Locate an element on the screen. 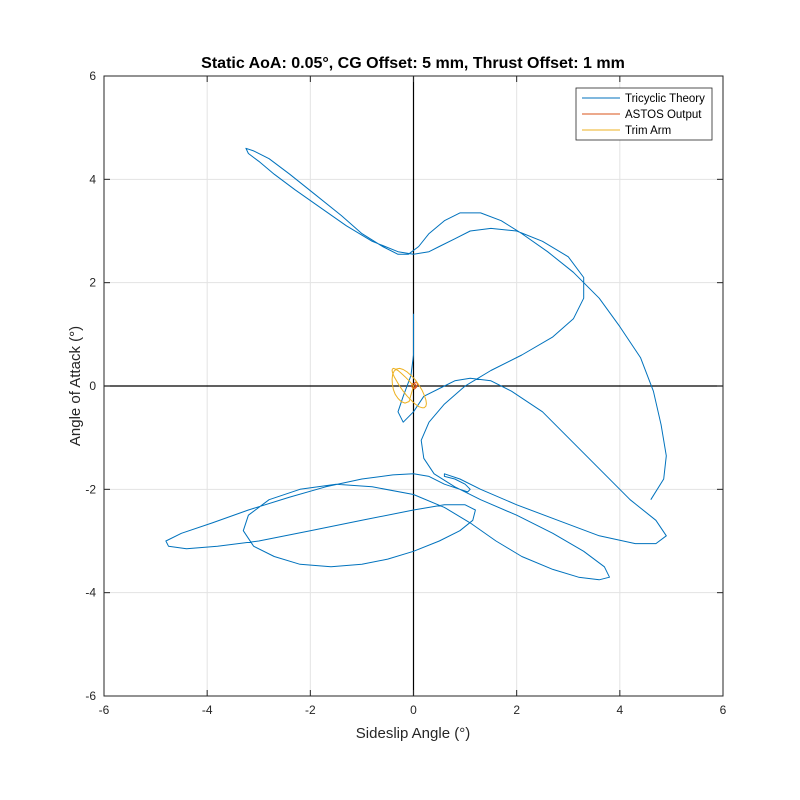  y-tick-label: 4 is located at coordinates (92, 179).